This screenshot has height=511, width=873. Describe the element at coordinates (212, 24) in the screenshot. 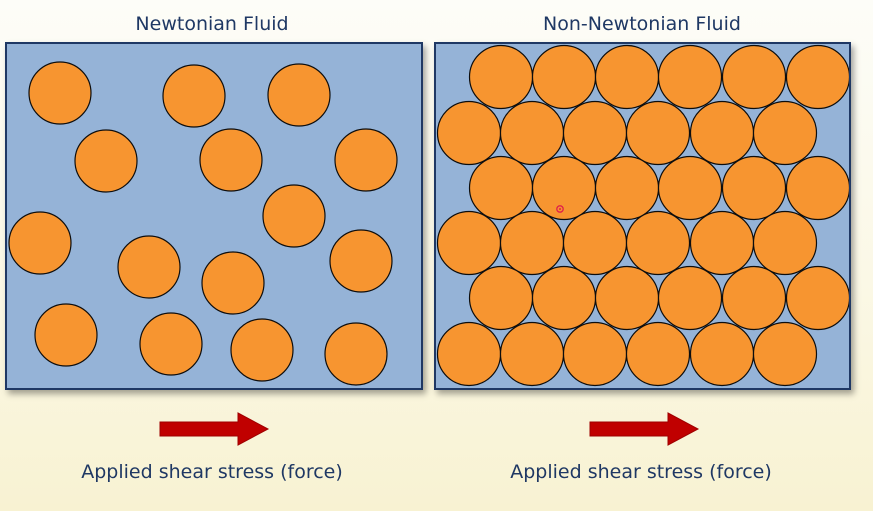

I see `newtonian-title: Newtonian Fluid` at that location.